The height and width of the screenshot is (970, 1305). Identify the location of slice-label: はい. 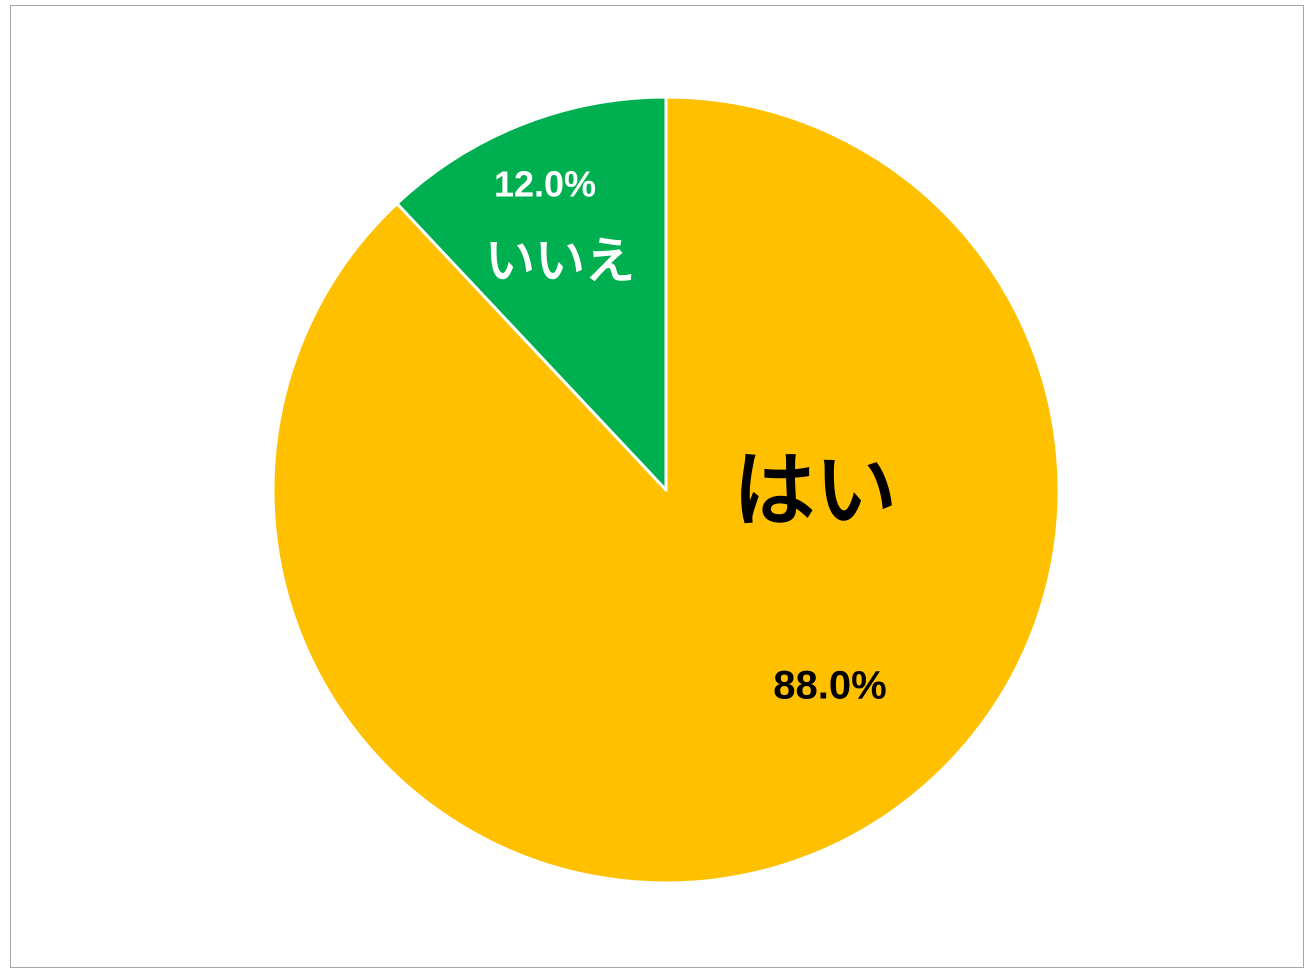
(815, 491).